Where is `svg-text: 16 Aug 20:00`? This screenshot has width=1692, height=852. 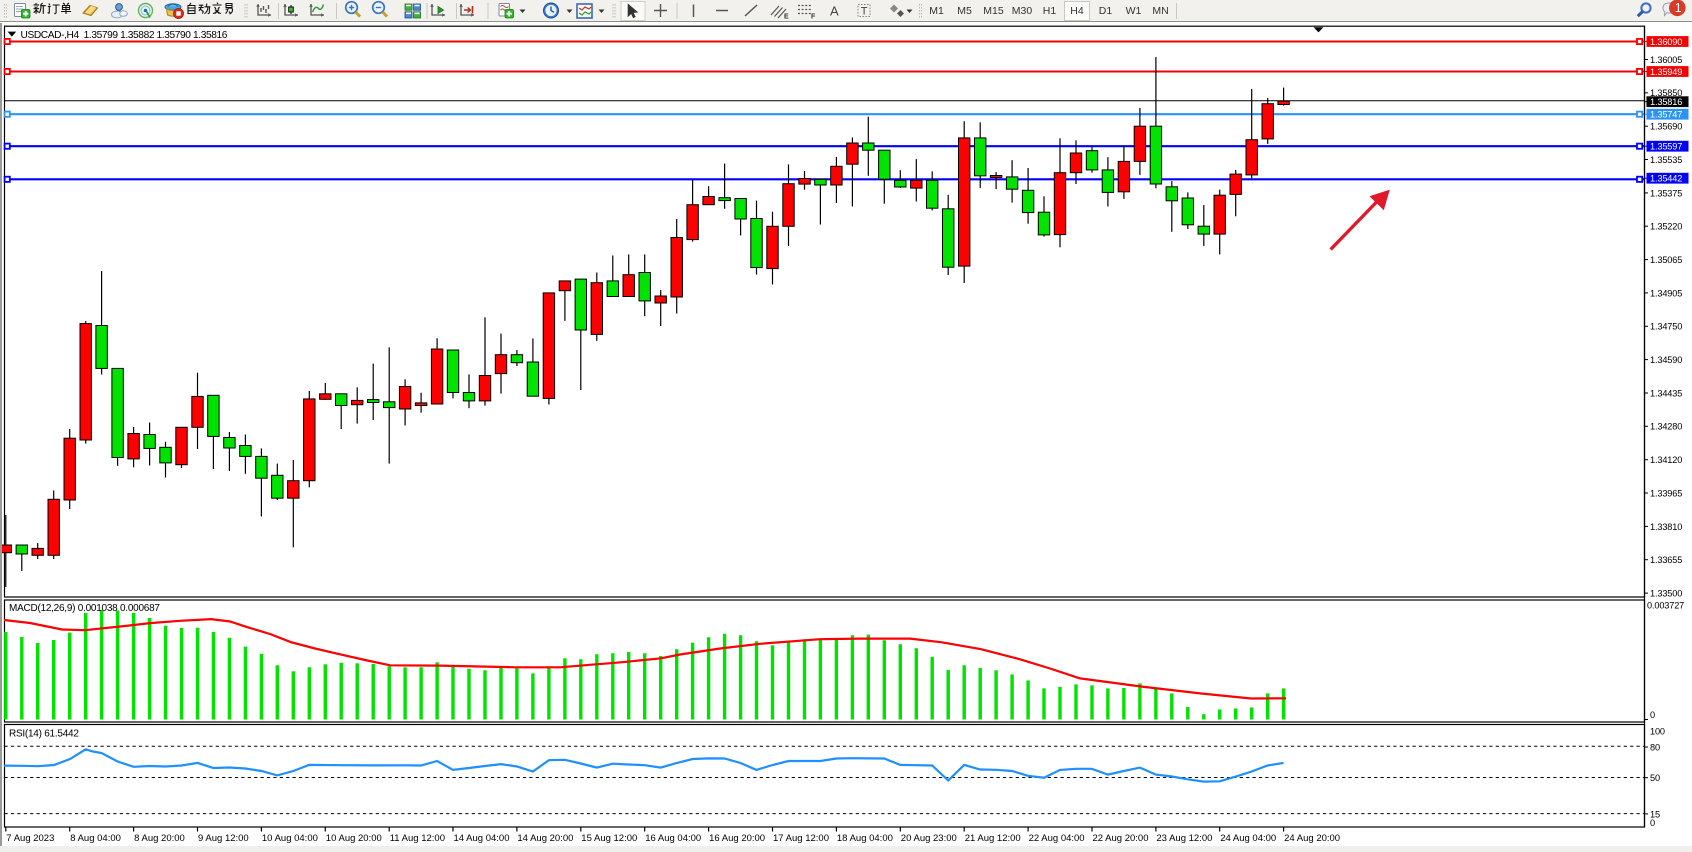
svg-text: 16 Aug 20:00 is located at coordinates (737, 838).